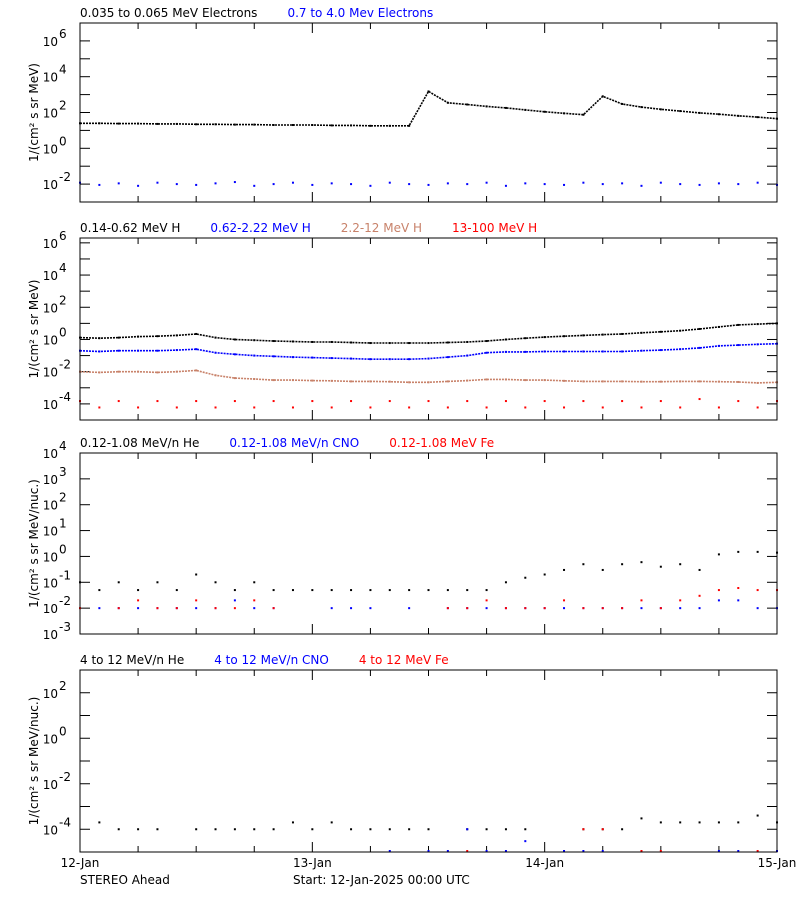  I want to click on legend-label: 0.12-1.08 MeV Fe, so click(441, 443).